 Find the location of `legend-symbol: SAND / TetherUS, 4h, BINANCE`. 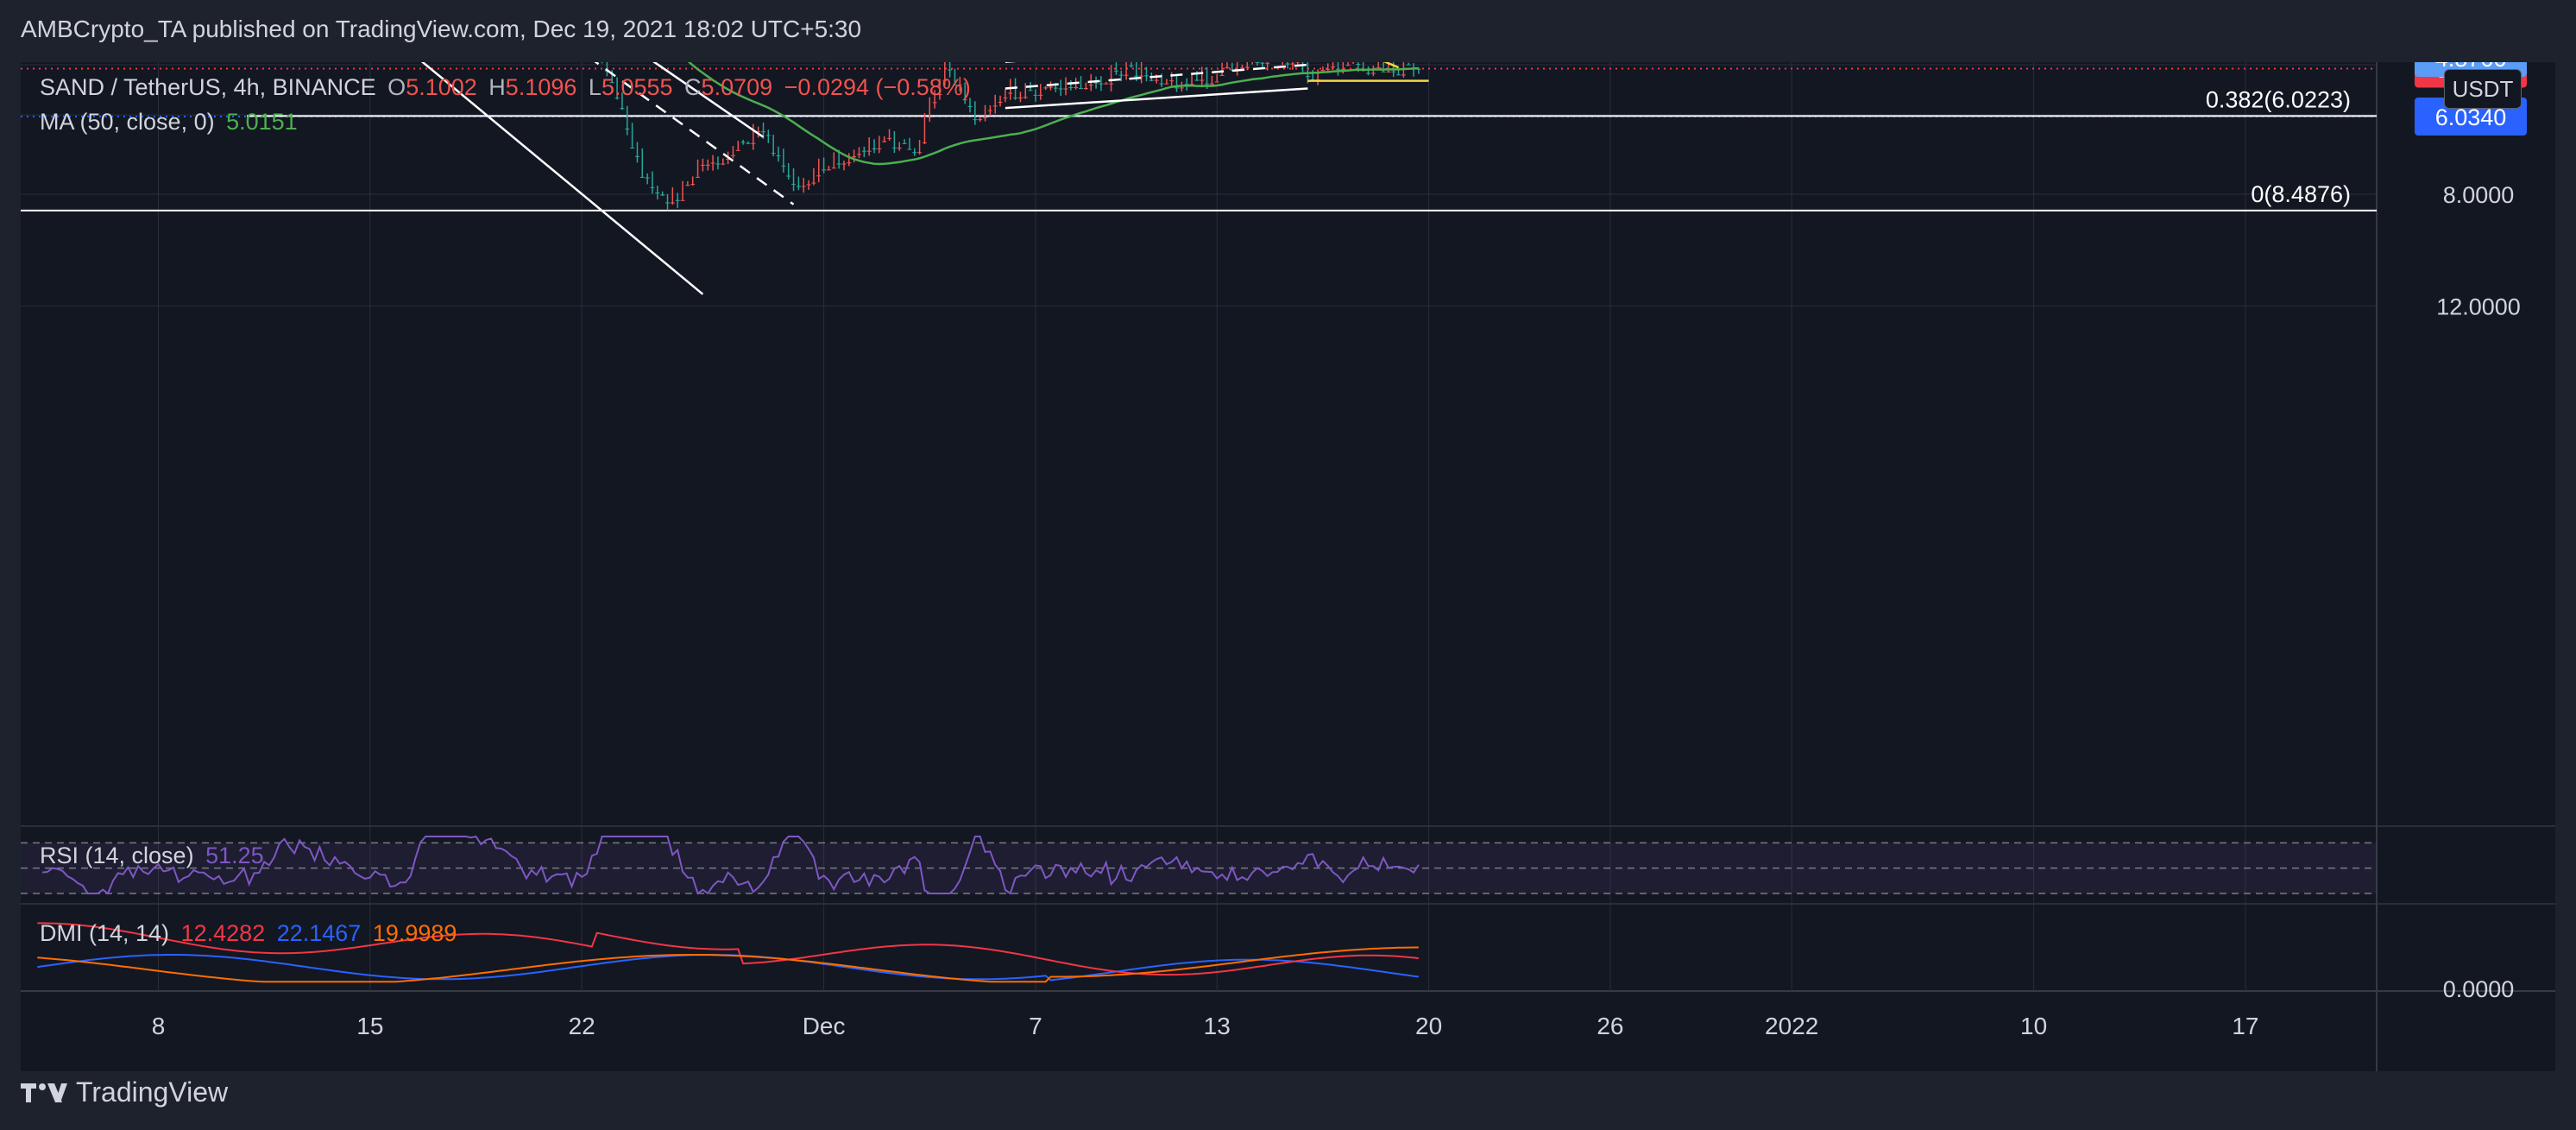

legend-symbol: SAND / TetherUS, 4h, BINANCE is located at coordinates (208, 87).